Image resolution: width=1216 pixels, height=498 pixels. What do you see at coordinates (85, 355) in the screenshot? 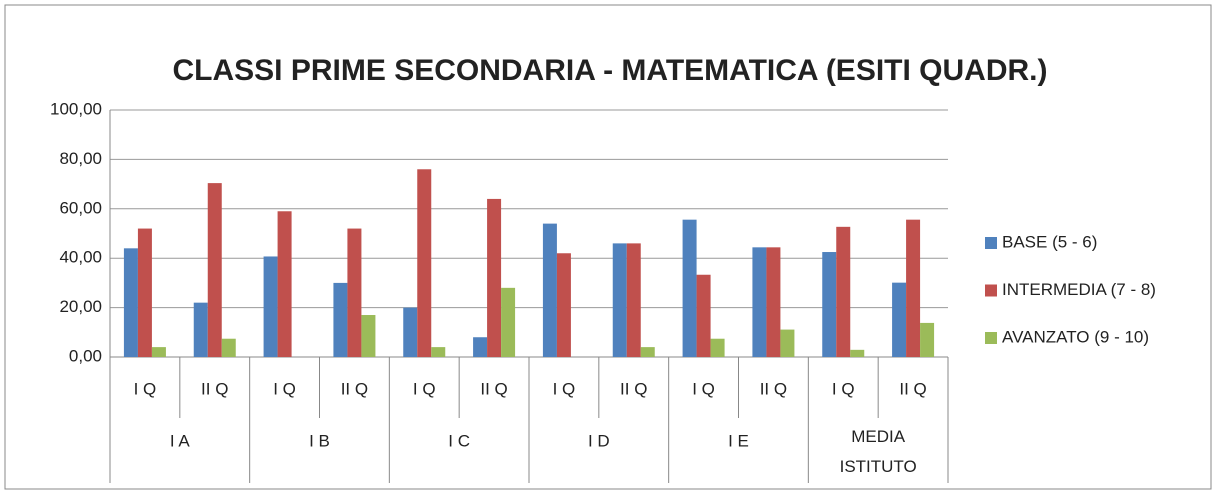
I see `y-tick-label: 0,00` at bounding box center [85, 355].